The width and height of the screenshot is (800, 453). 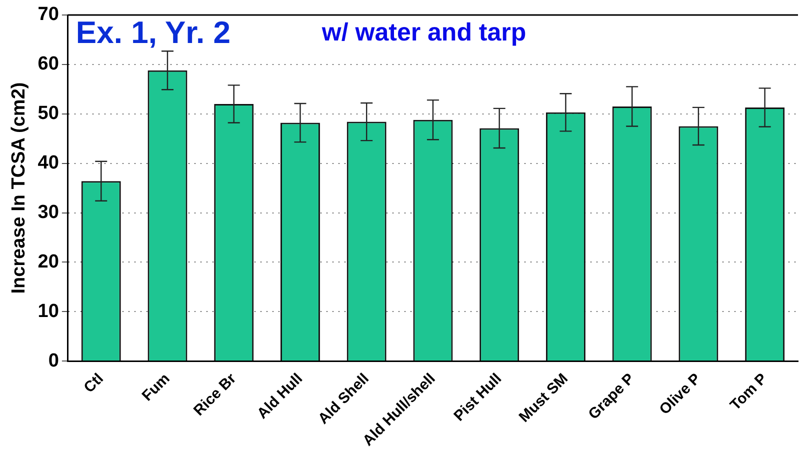 I want to click on y-tick-label: 40, so click(x=48, y=163).